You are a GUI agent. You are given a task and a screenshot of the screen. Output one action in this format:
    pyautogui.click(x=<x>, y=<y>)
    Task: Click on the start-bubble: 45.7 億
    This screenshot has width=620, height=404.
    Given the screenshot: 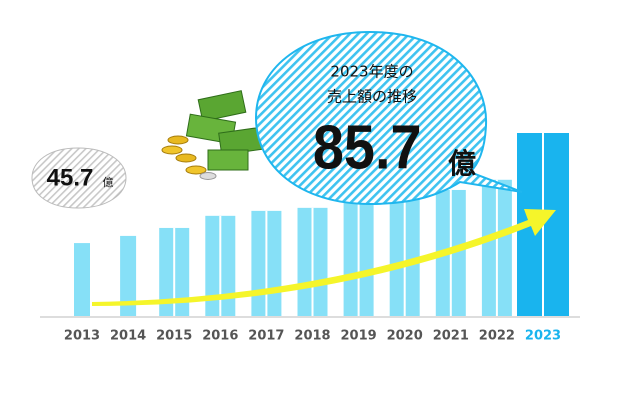 What is the action you would take?
    pyautogui.click(x=79, y=178)
    